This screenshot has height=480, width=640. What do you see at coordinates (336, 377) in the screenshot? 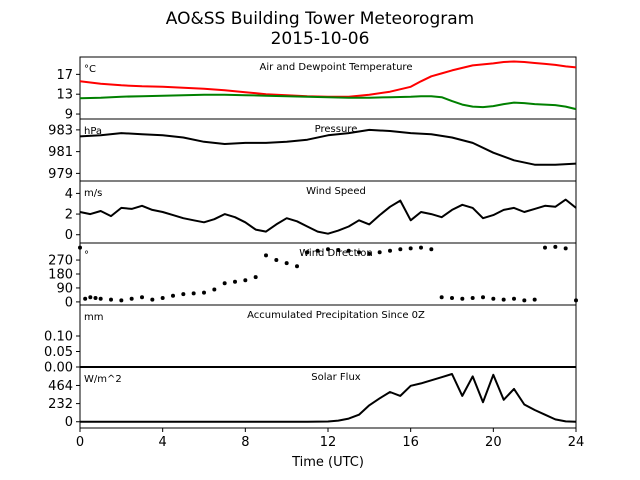
I see `panel-title: Solar Flux` at bounding box center [336, 377].